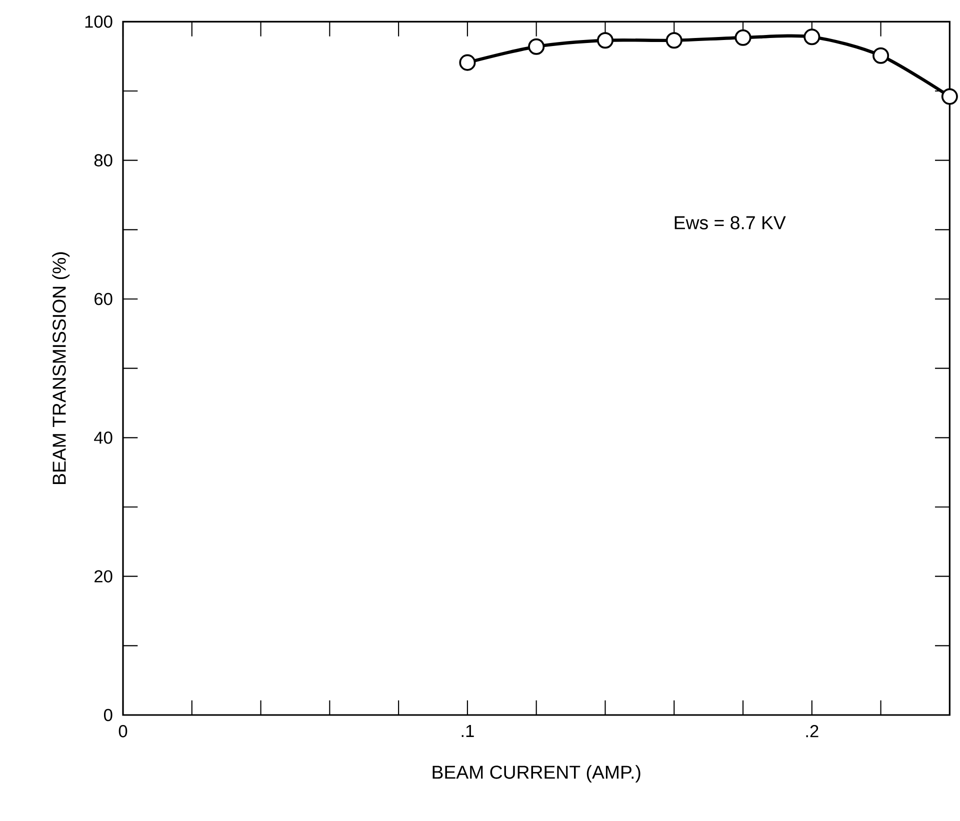 Image resolution: width=960 pixels, height=821 pixels. I want to click on x-tick-label: .2, so click(812, 731).